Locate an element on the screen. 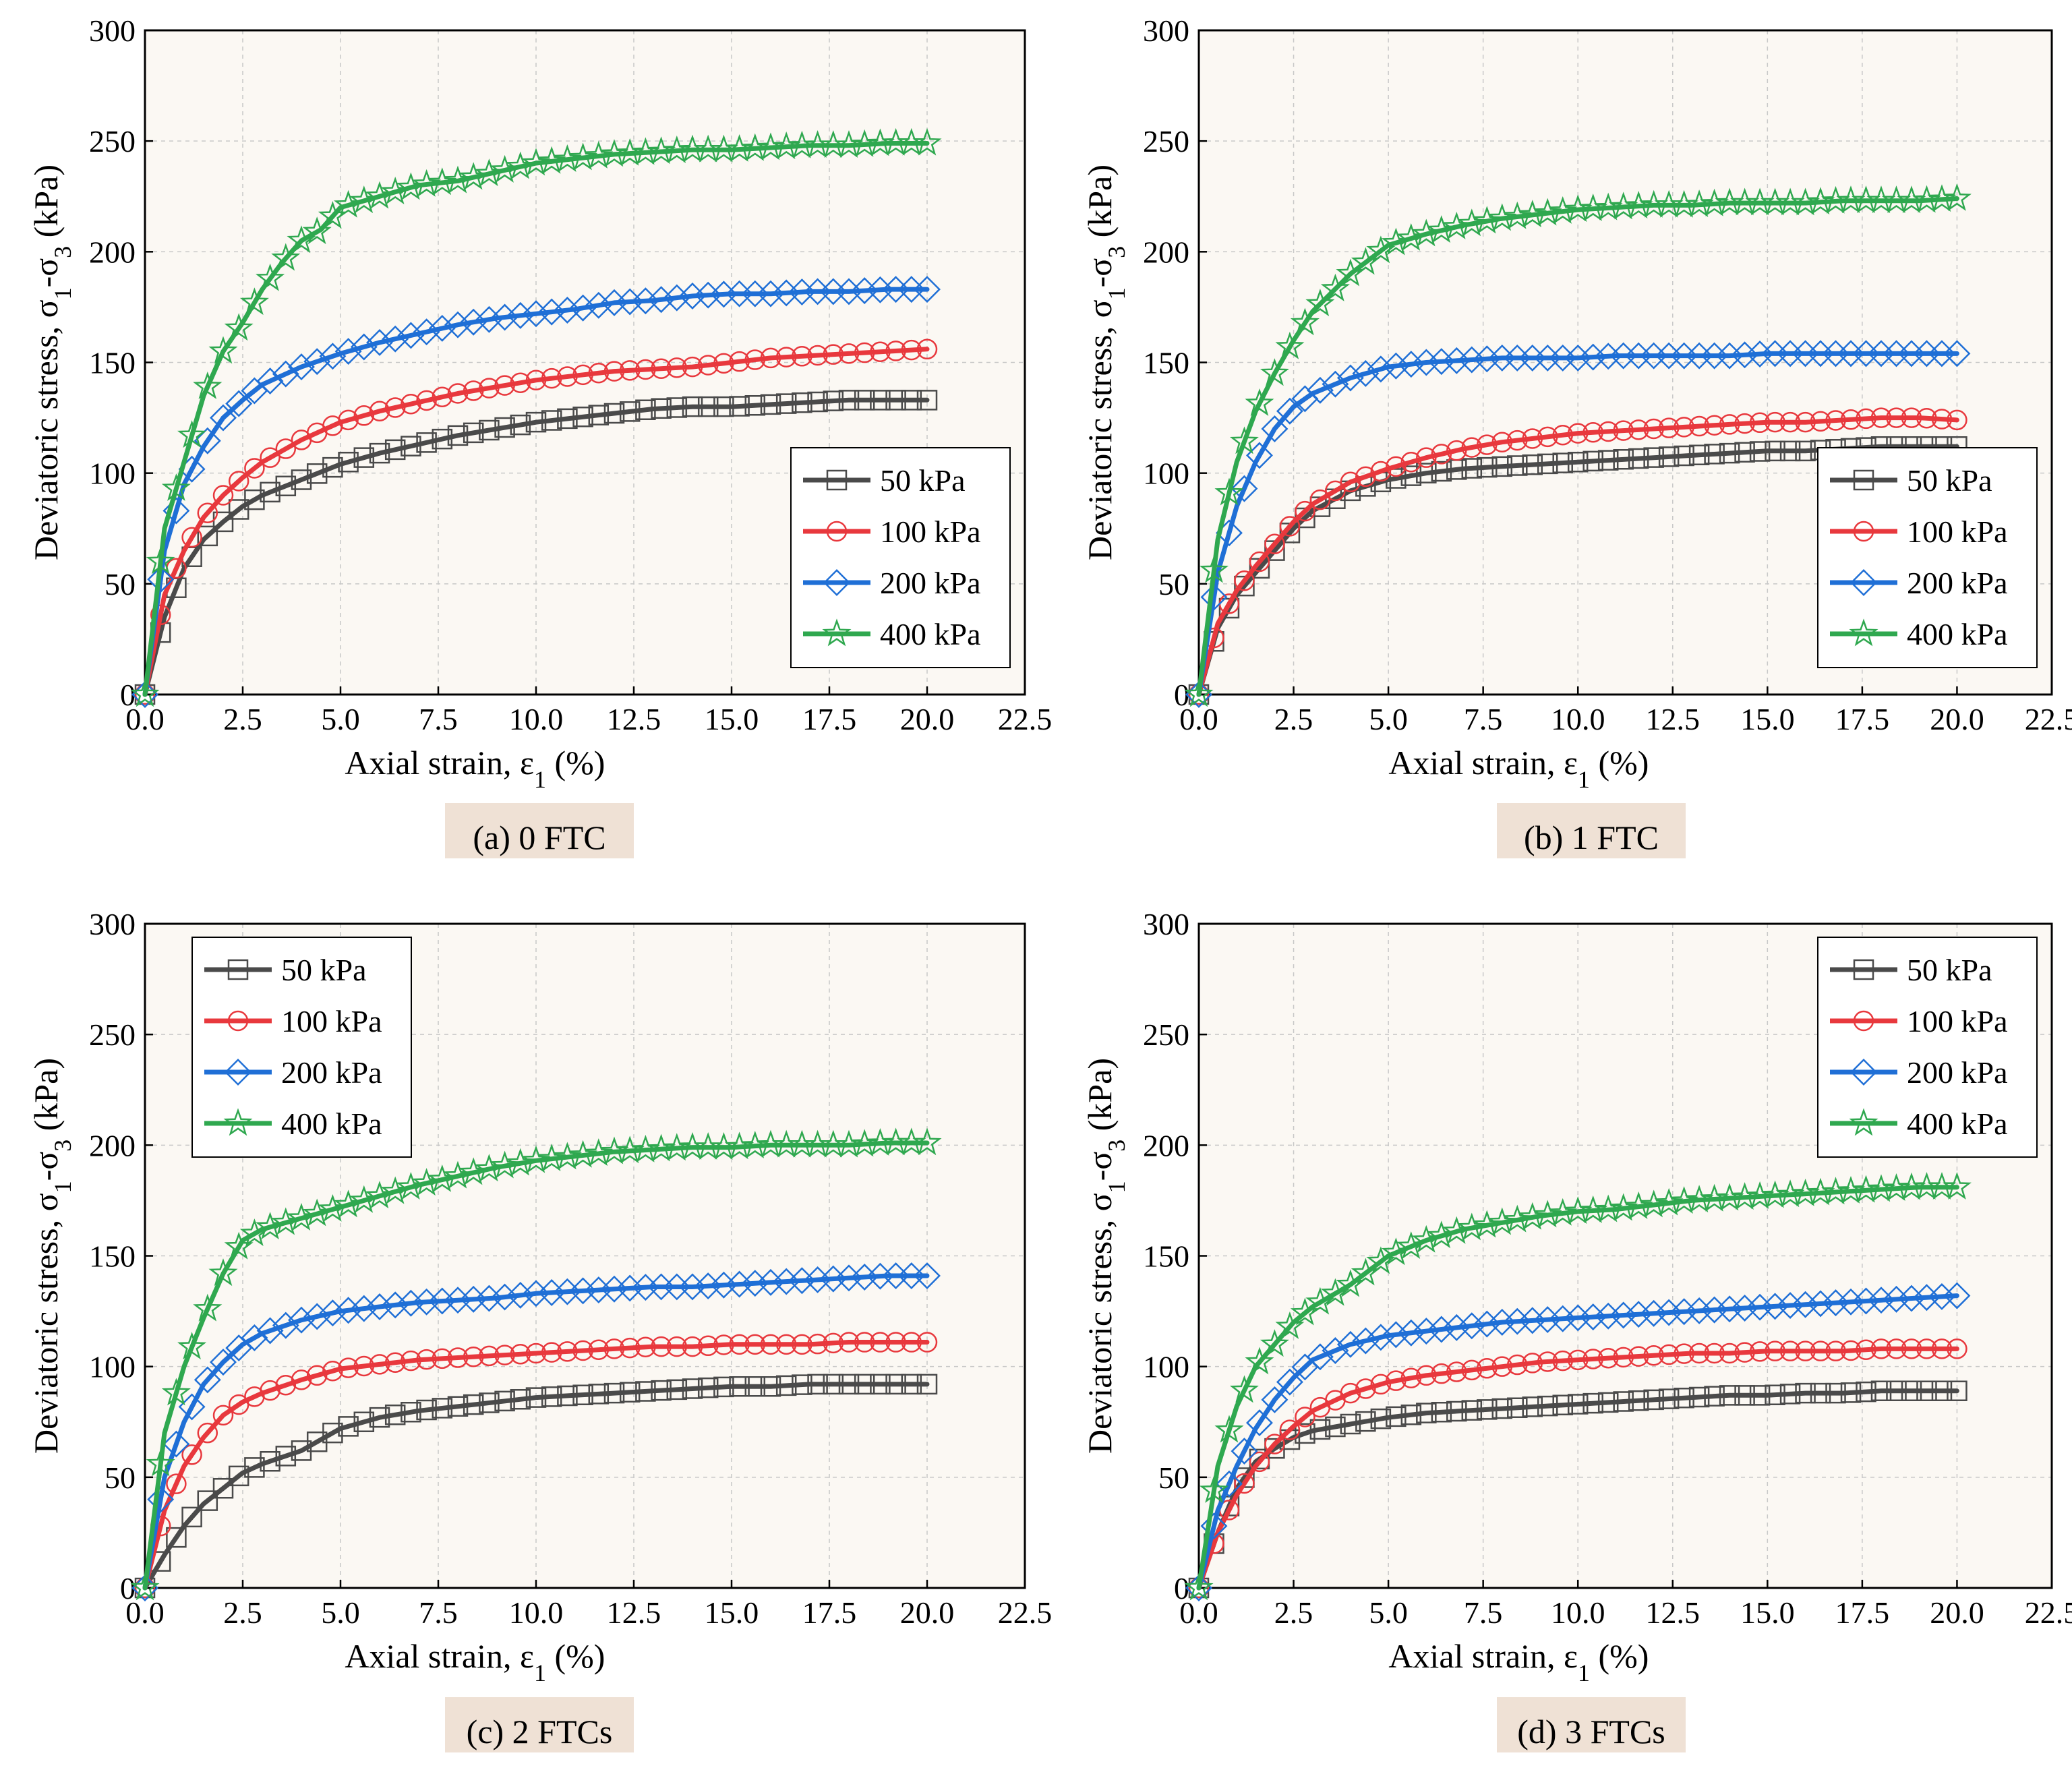 The width and height of the screenshot is (2072, 1770). y-axis-subscript-1: 1 is located at coordinates (1116, 1187).